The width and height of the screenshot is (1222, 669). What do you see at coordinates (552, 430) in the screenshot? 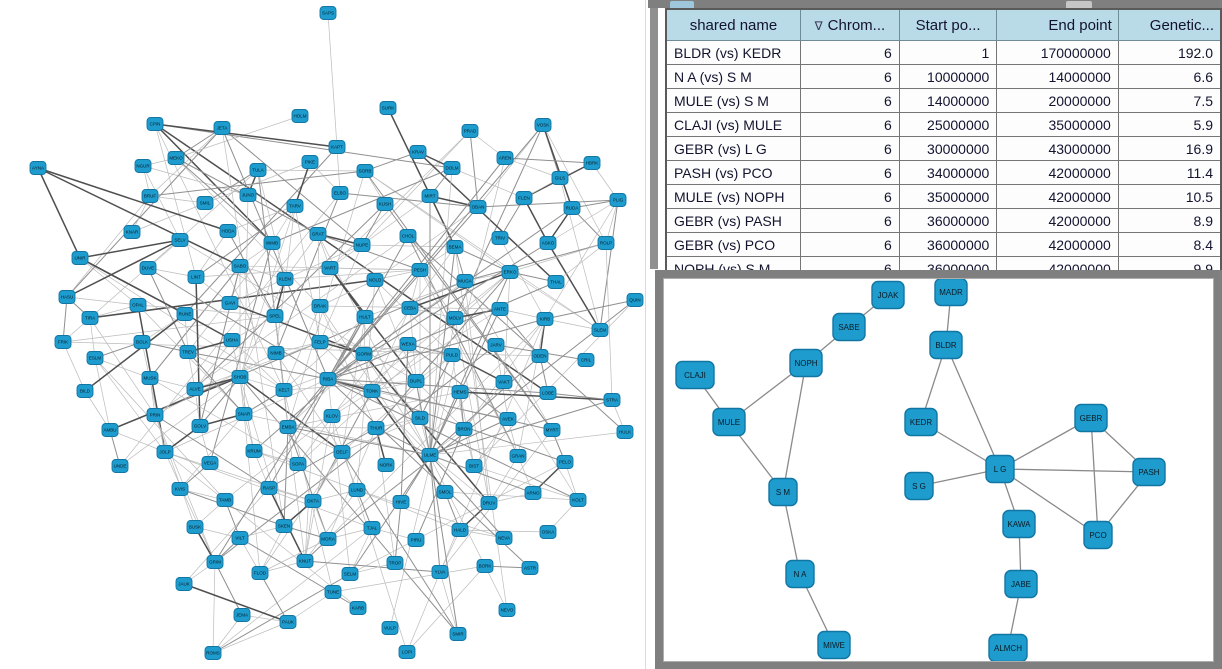
I see `network-node: MYRT` at bounding box center [552, 430].